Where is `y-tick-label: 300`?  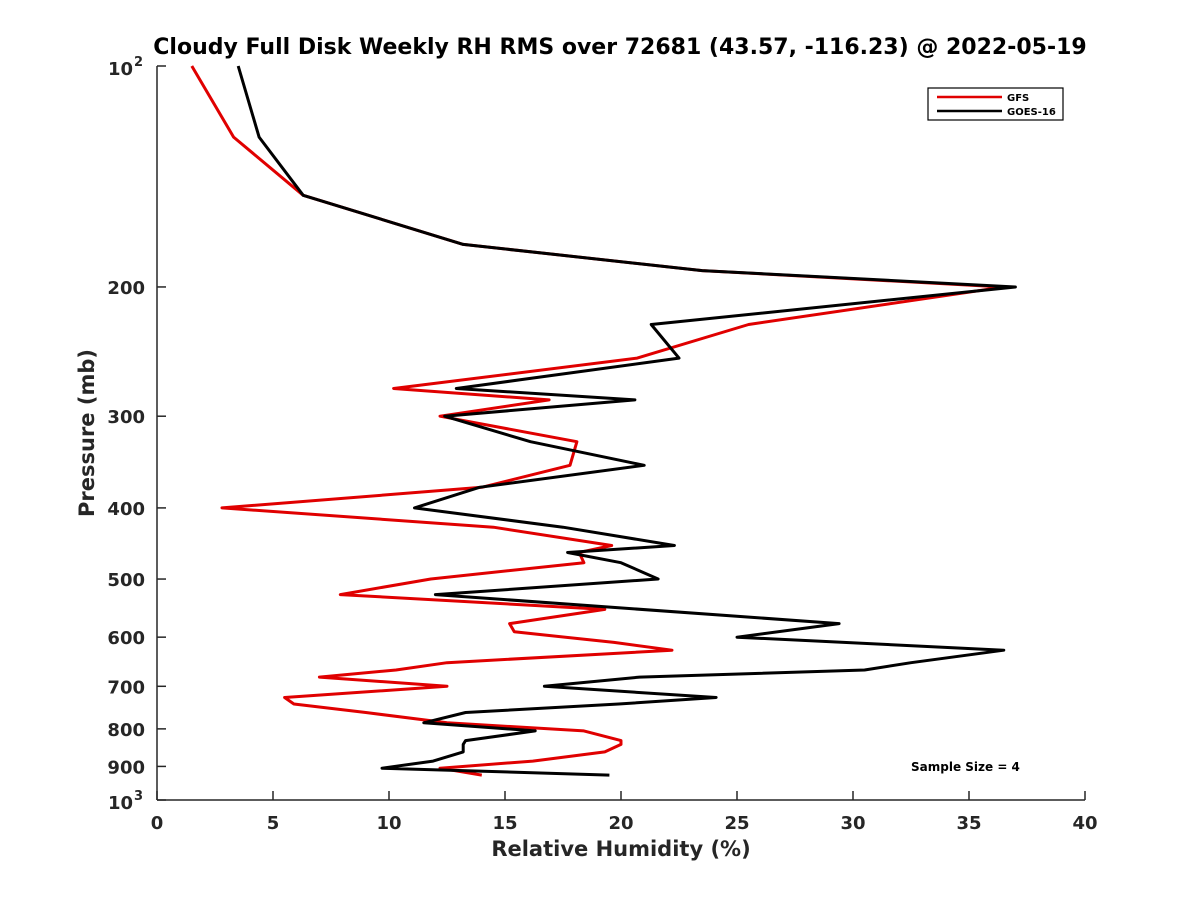 y-tick-label: 300 is located at coordinates (126, 417).